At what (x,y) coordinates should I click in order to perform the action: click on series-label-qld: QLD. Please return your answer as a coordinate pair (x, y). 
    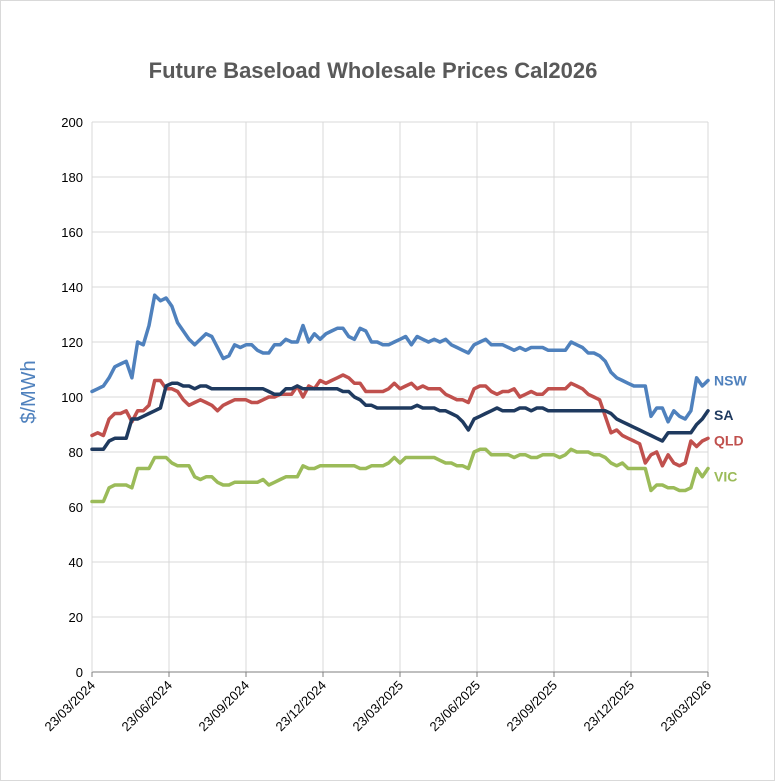
    Looking at the image, I should click on (729, 440).